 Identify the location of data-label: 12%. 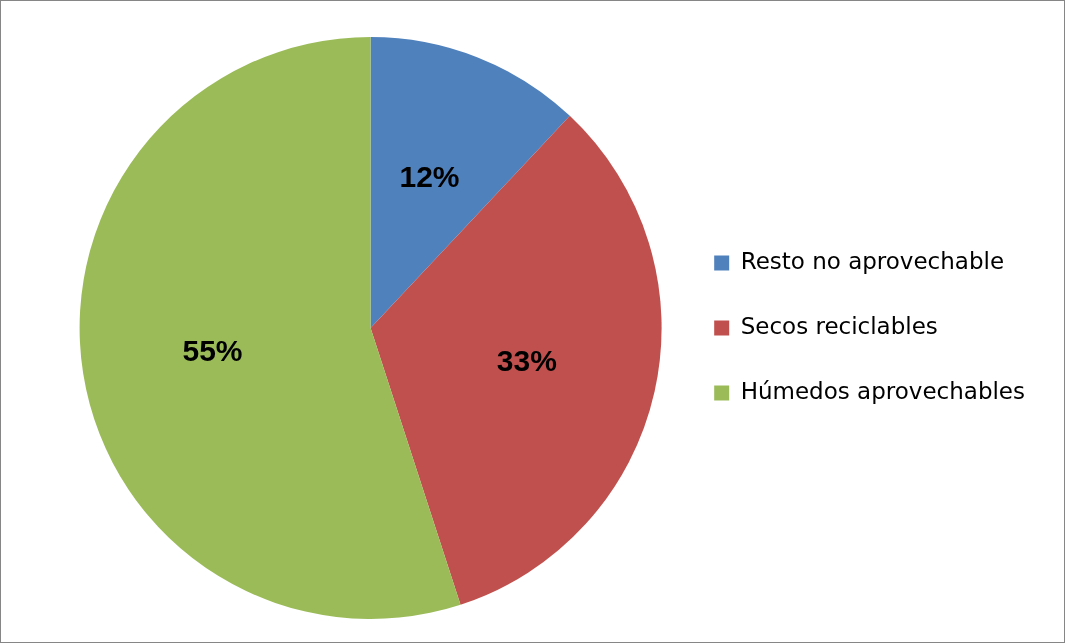
(429, 177).